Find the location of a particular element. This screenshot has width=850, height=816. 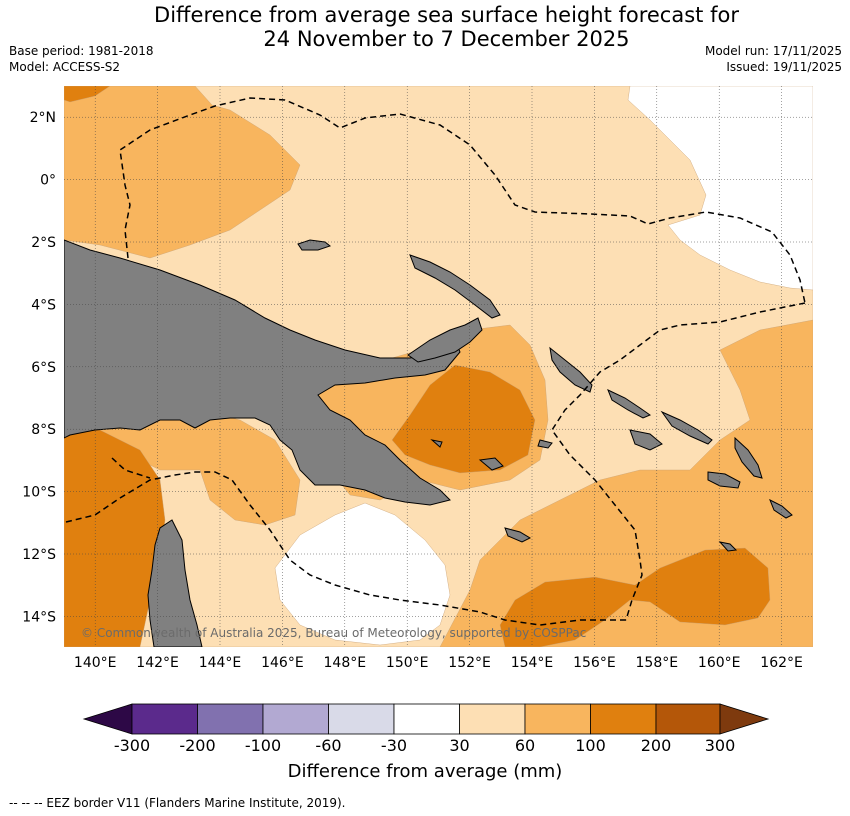

land-manus is located at coordinates (314, 245).